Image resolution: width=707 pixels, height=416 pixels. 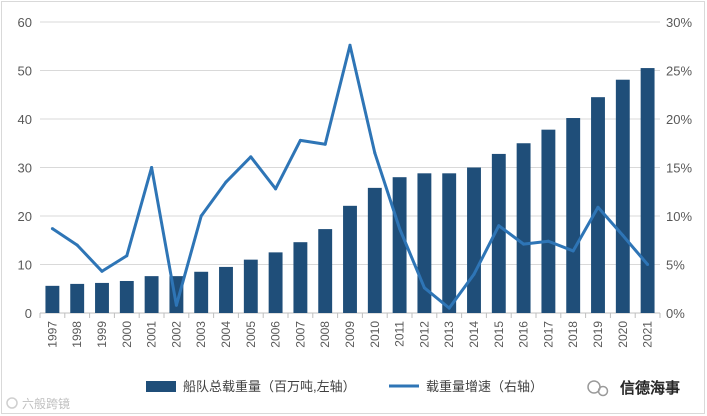 I want to click on left-tick-label: 40, so click(x=25, y=119).